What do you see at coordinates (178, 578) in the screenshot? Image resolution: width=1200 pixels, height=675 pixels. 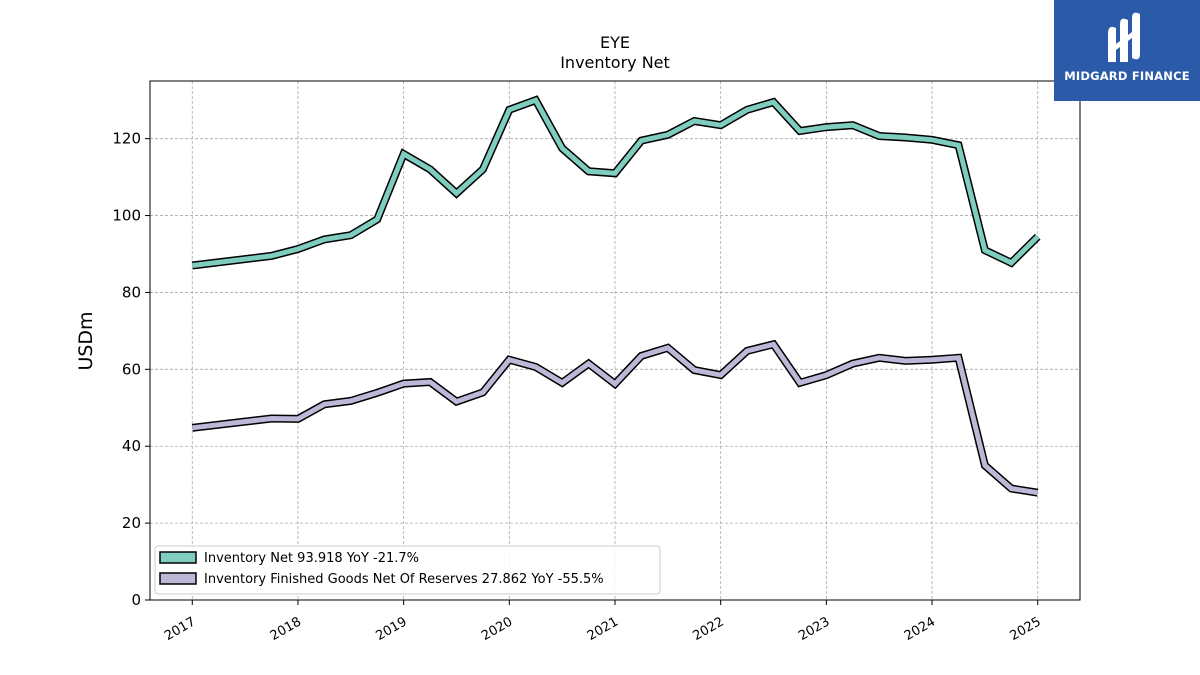 I see `legend-swatch-finished-goods` at bounding box center [178, 578].